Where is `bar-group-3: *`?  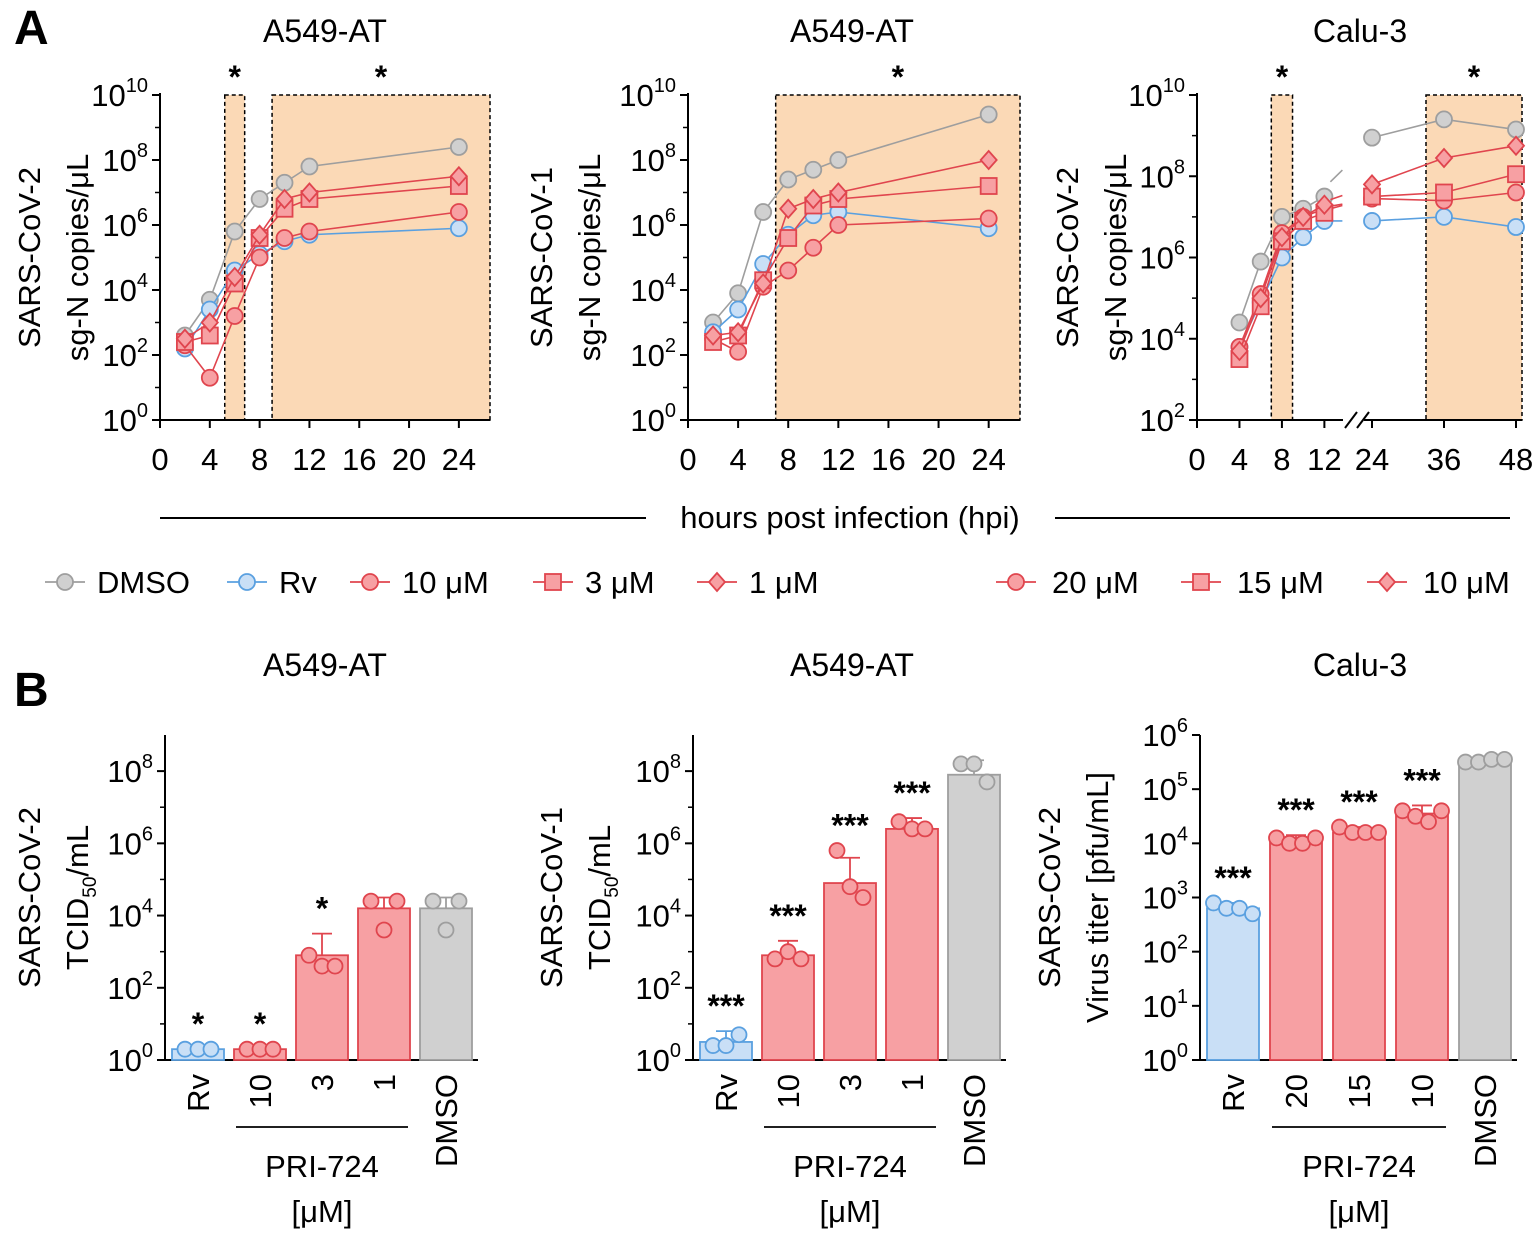
bar-group-3: * is located at coordinates (322, 976).